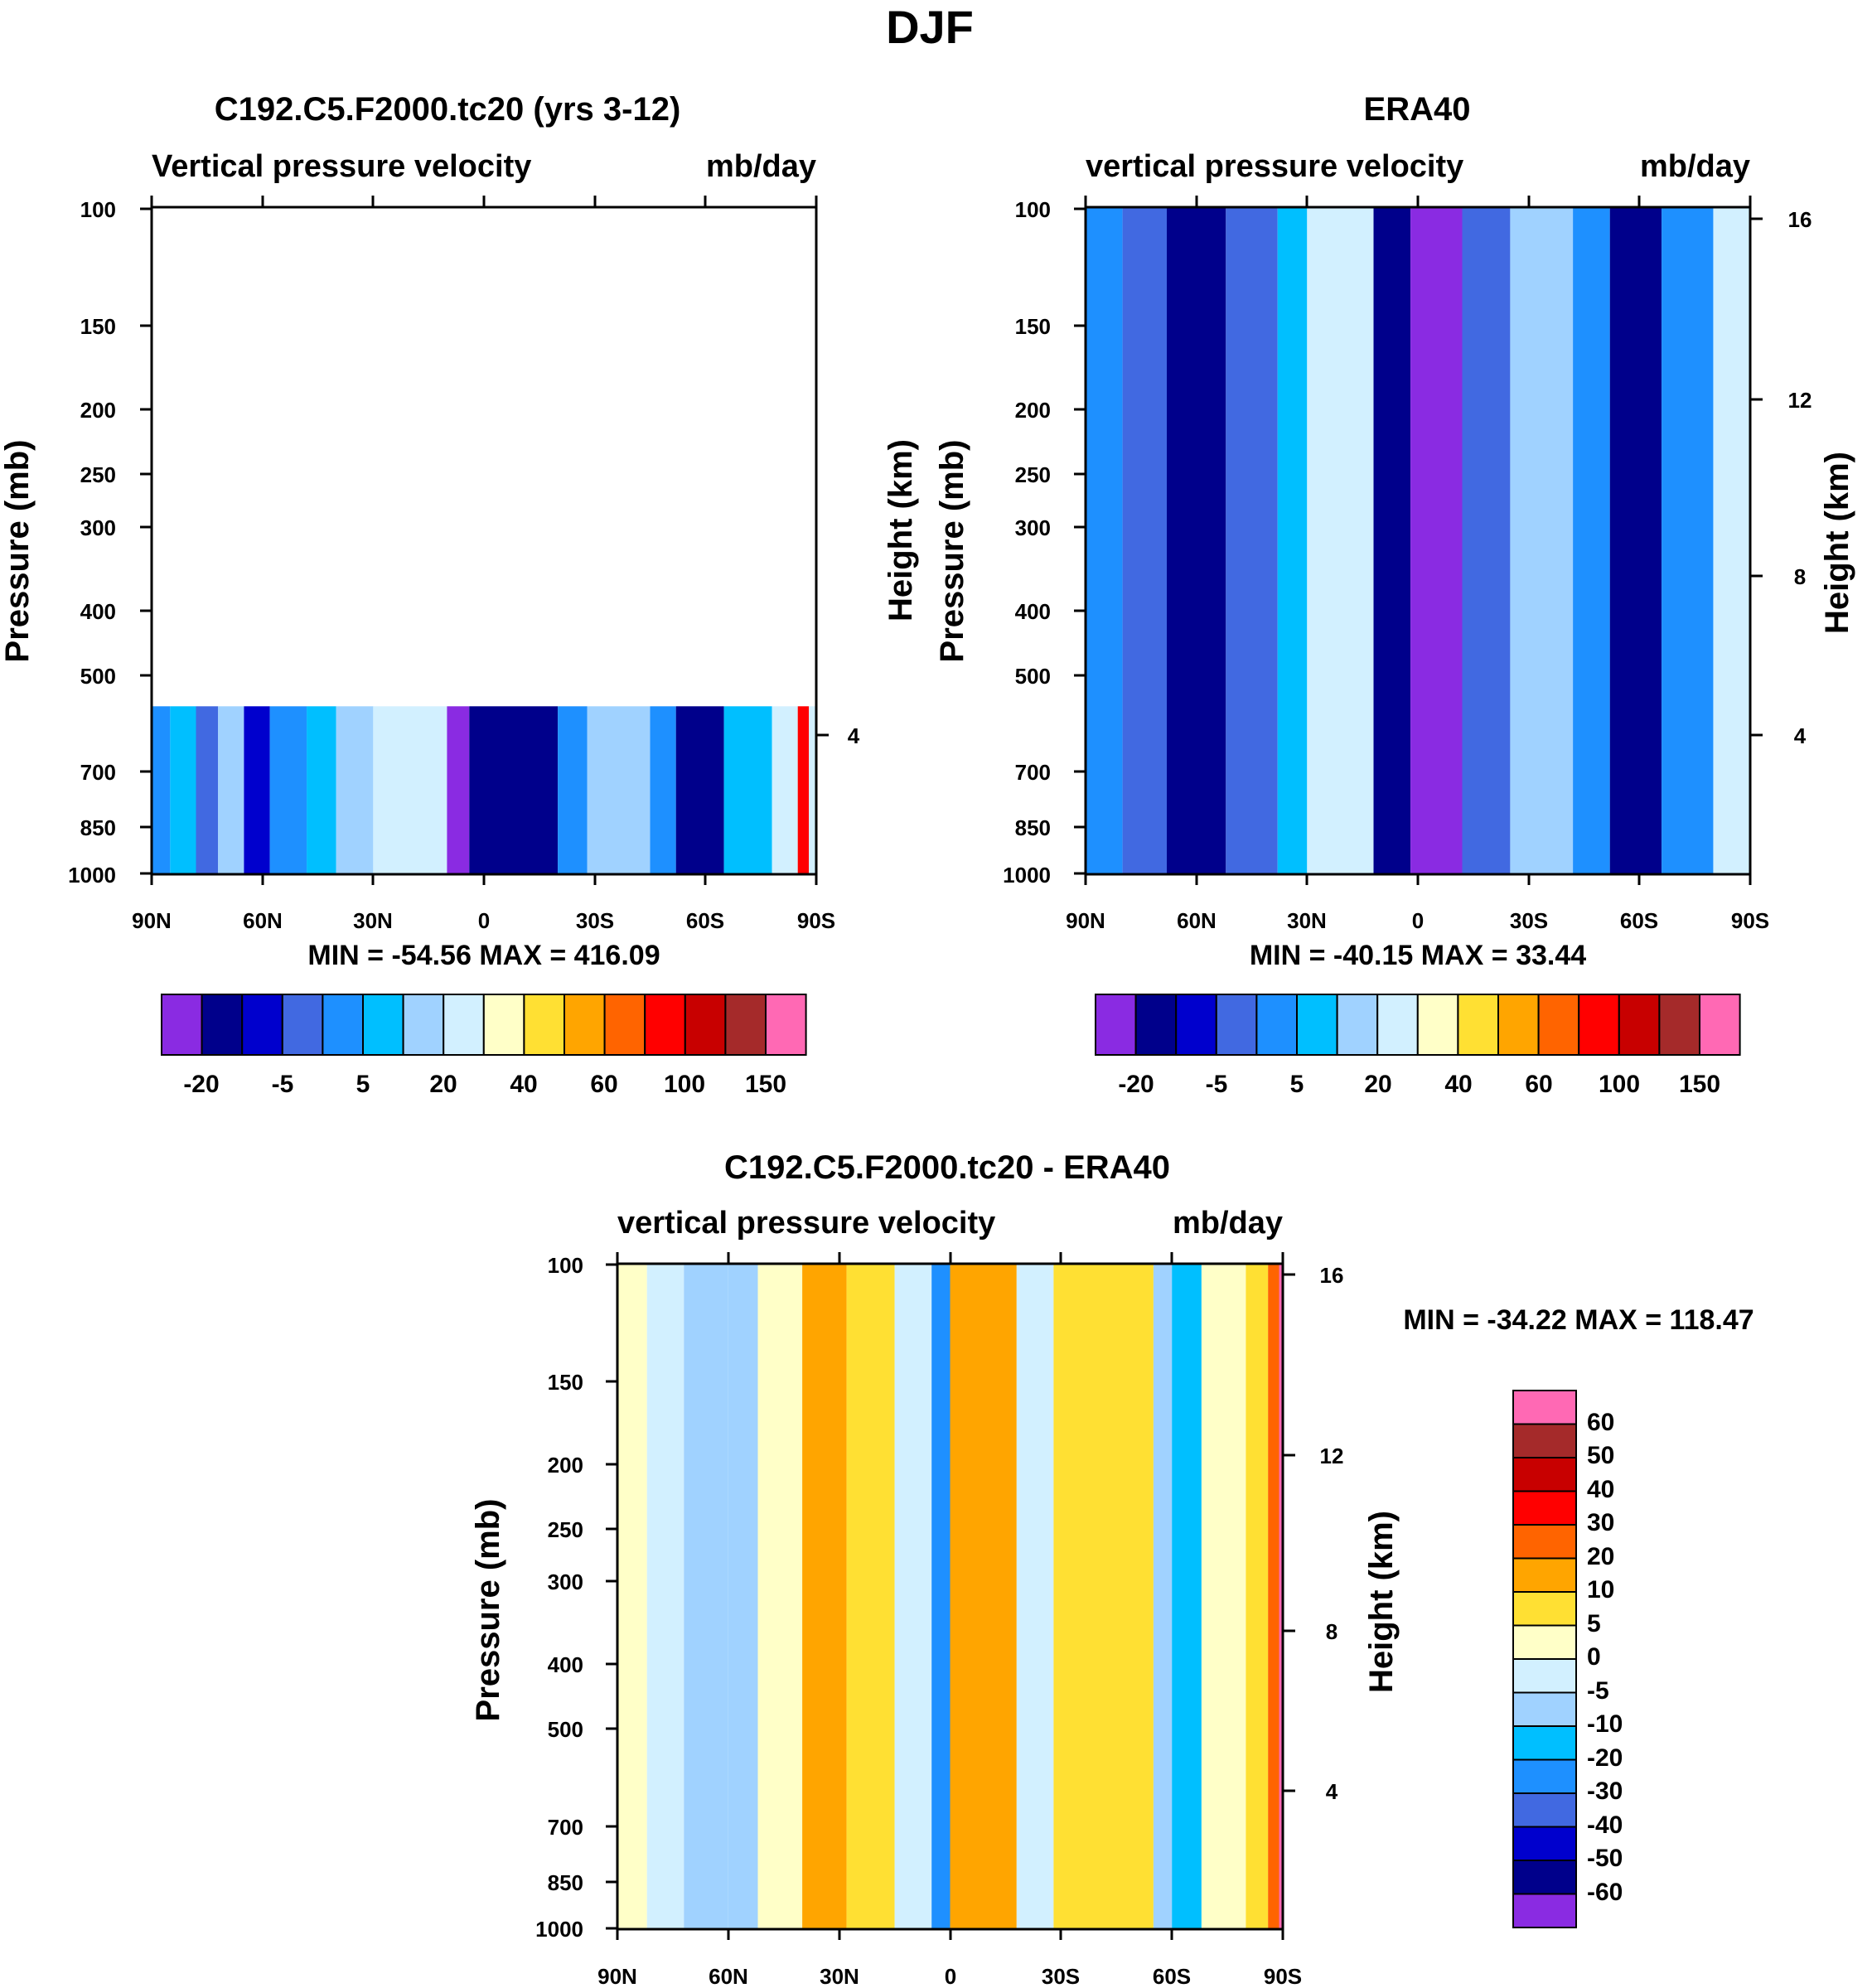  What do you see at coordinates (1044, 542) in the screenshot?
I see `panel-obs-y-ticks: 100 150 200 250 300 400 500 700 850 1000` at bounding box center [1044, 542].